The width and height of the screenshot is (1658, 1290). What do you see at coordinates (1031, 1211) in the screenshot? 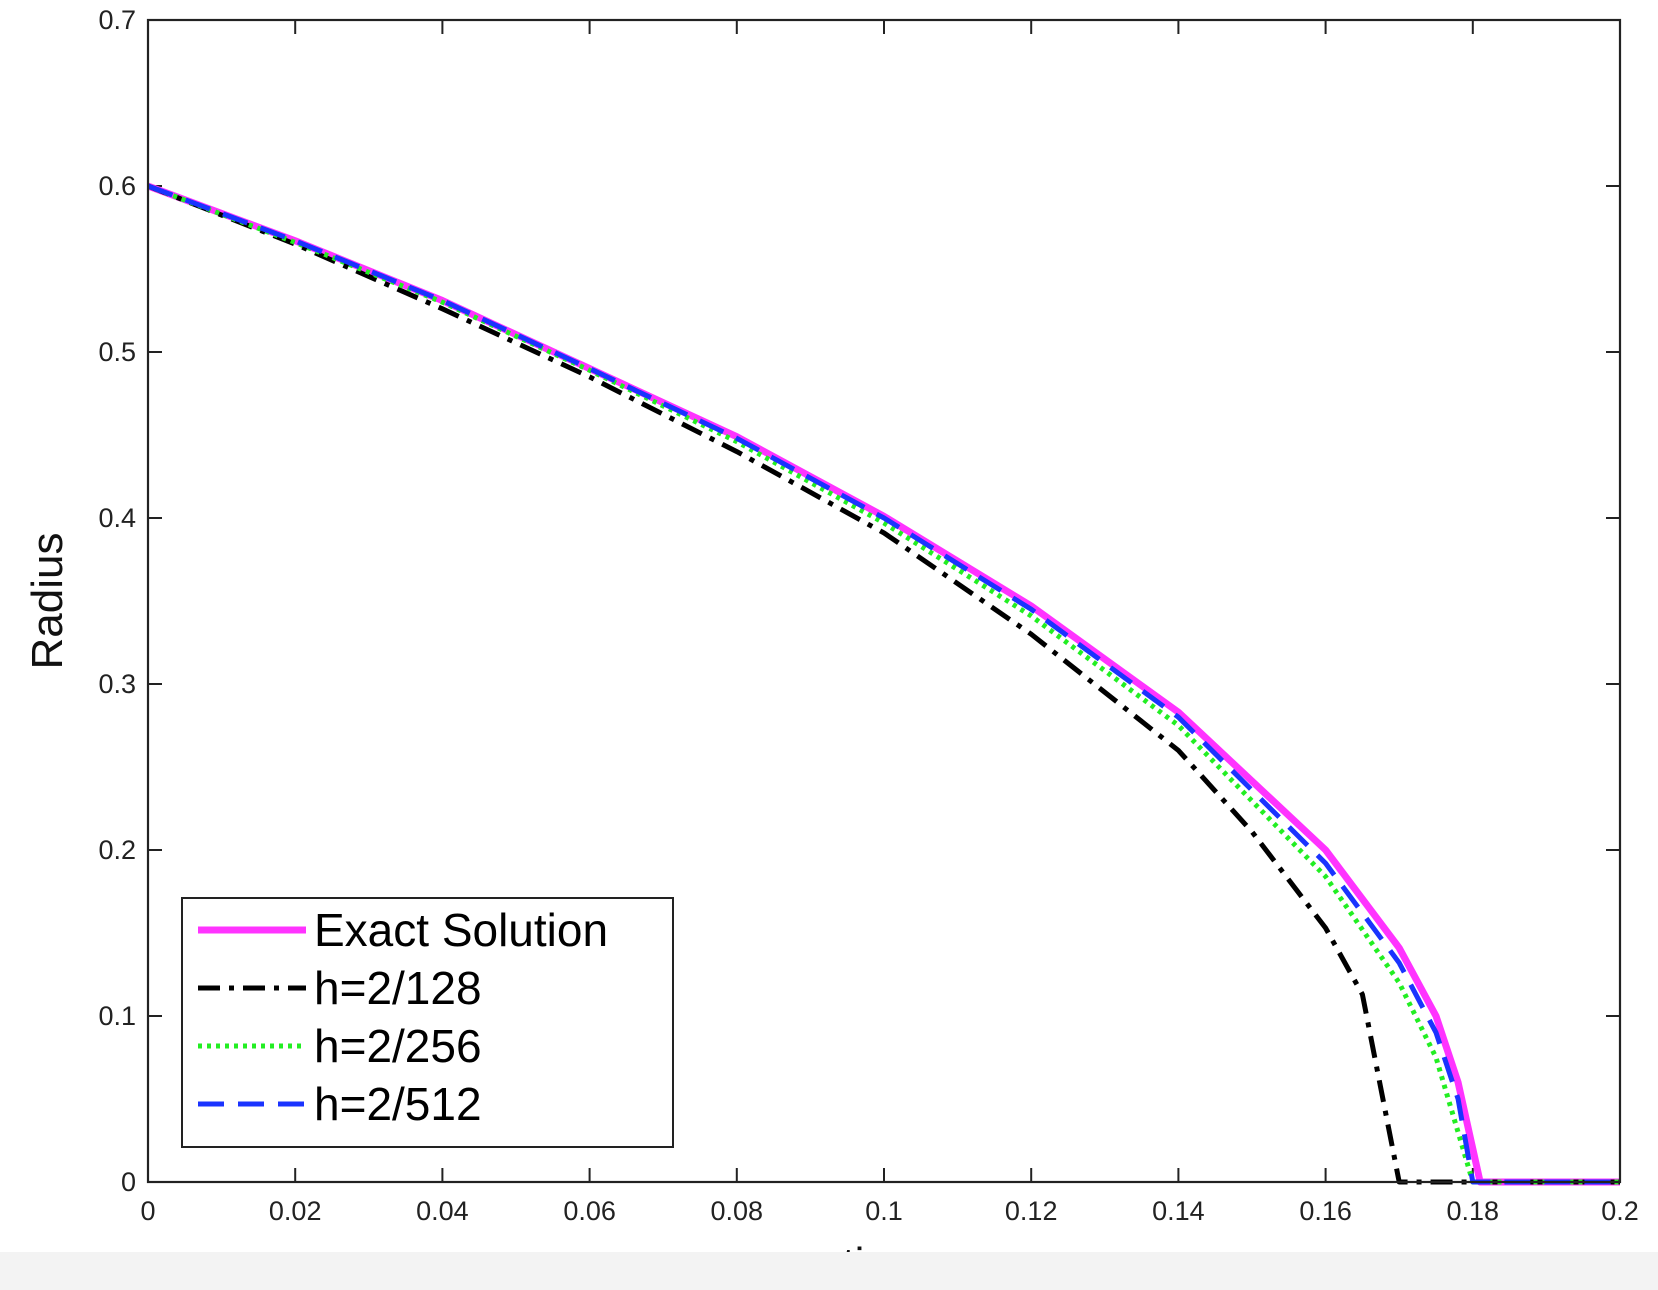
I see `x-tick-label: 0.12` at bounding box center [1031, 1211].